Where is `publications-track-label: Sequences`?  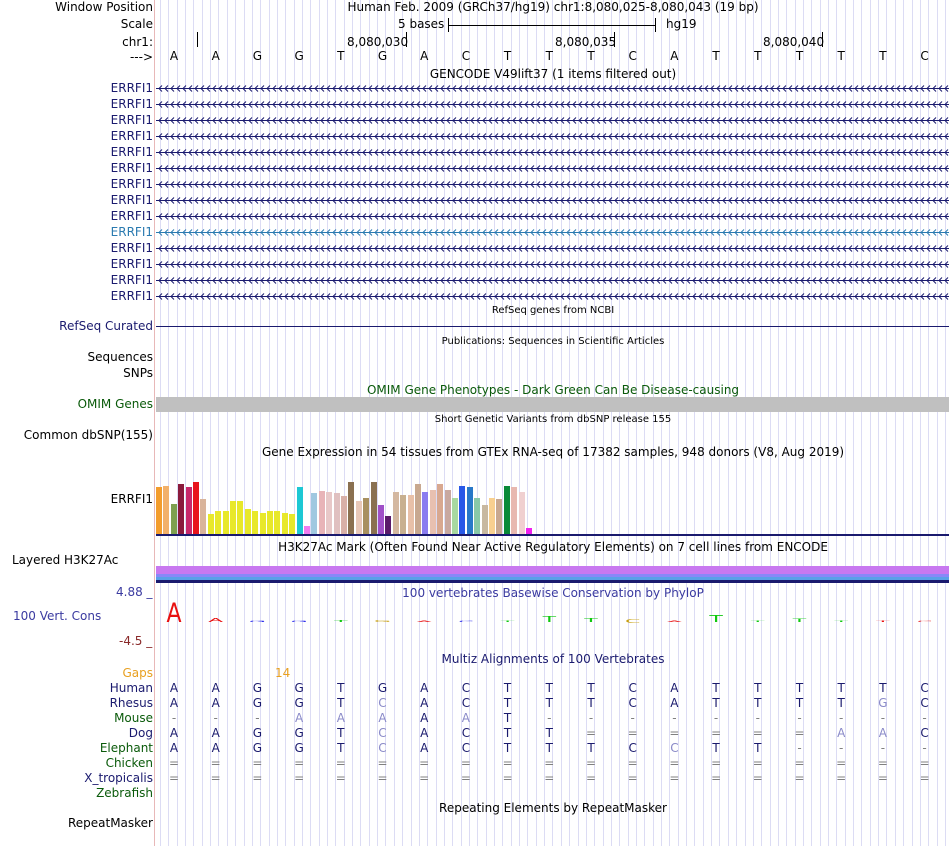
publications-track-label: Sequences is located at coordinates (120, 357).